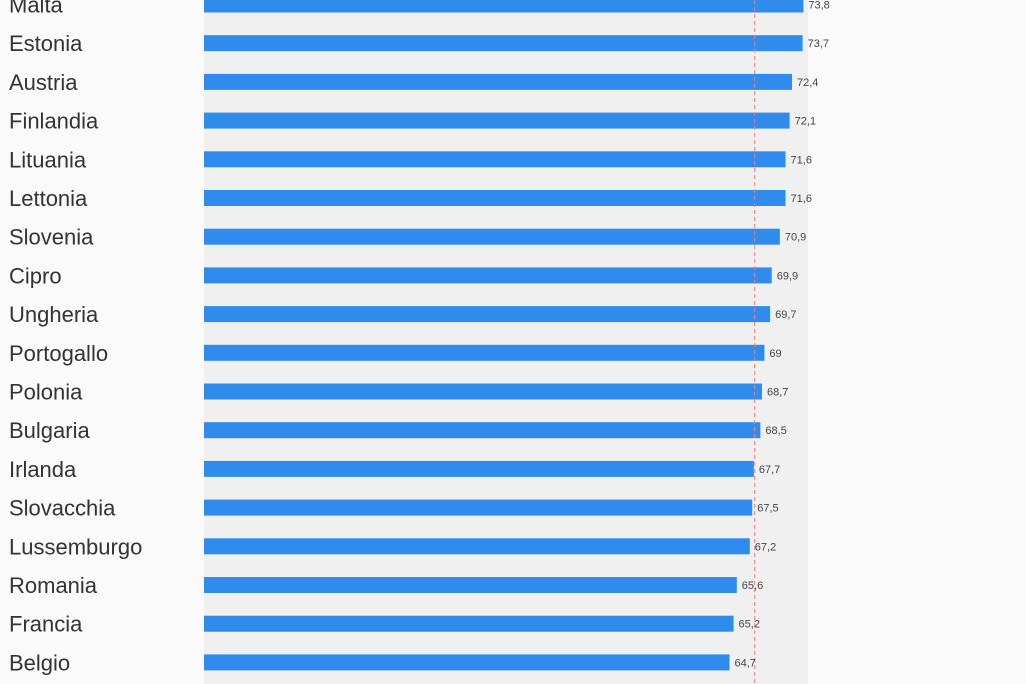  What do you see at coordinates (43, 469) in the screenshot?
I see `category-label-irlanda: Irlanda` at bounding box center [43, 469].